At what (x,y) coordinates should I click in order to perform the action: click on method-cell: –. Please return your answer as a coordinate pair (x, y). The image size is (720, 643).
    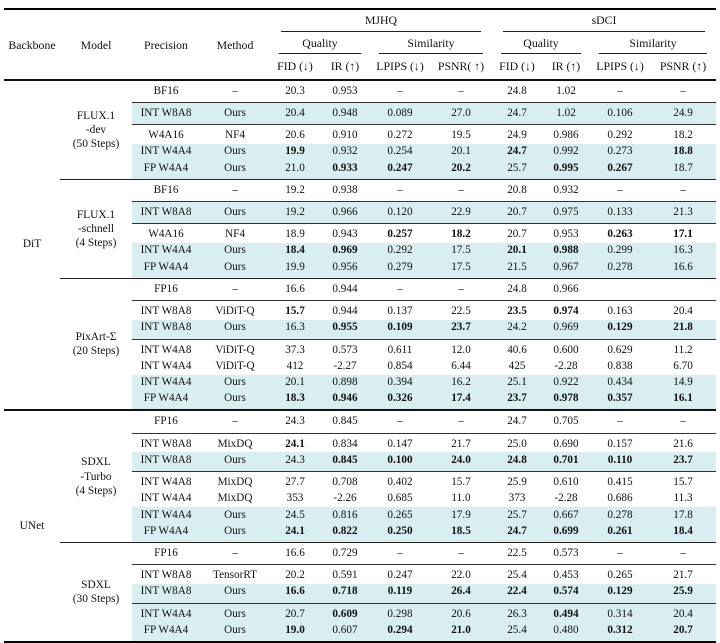
    Looking at the image, I should click on (235, 289).